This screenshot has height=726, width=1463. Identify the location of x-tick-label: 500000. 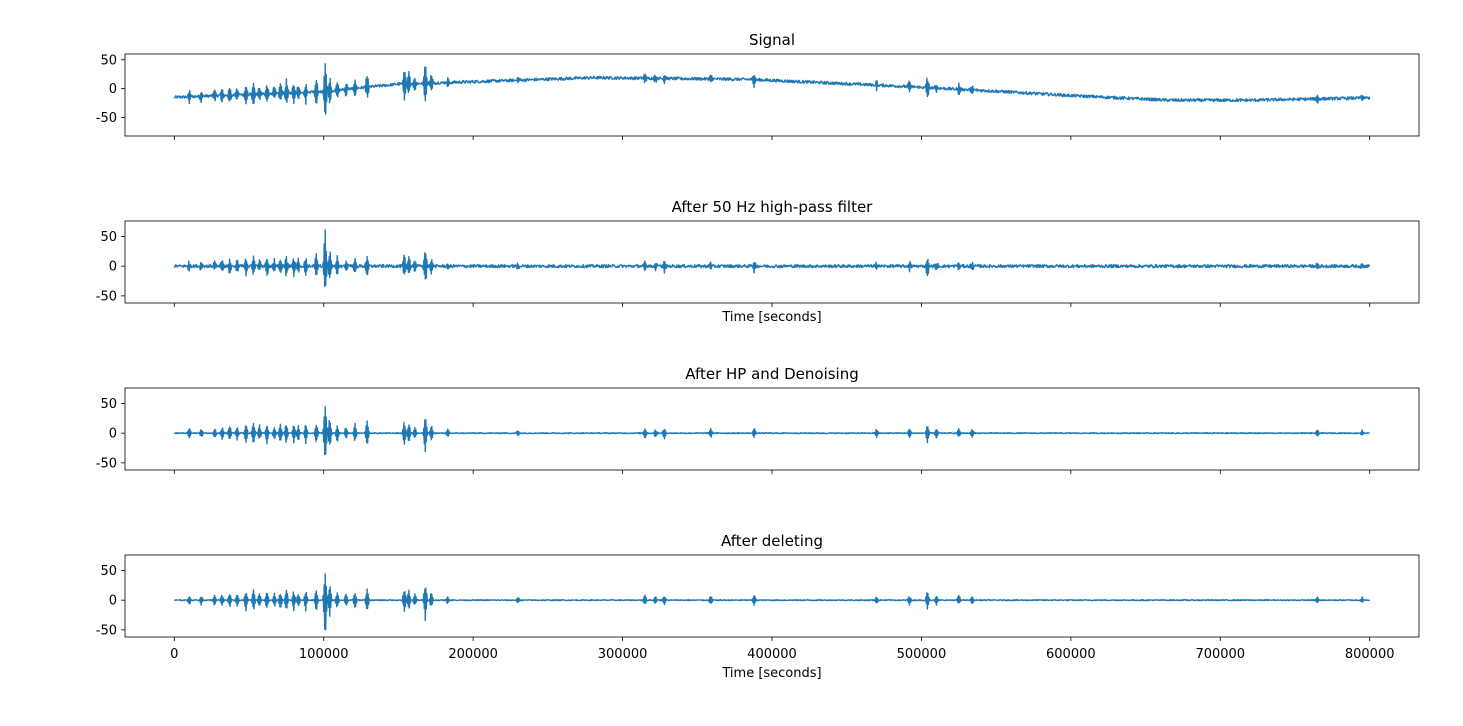
(922, 654).